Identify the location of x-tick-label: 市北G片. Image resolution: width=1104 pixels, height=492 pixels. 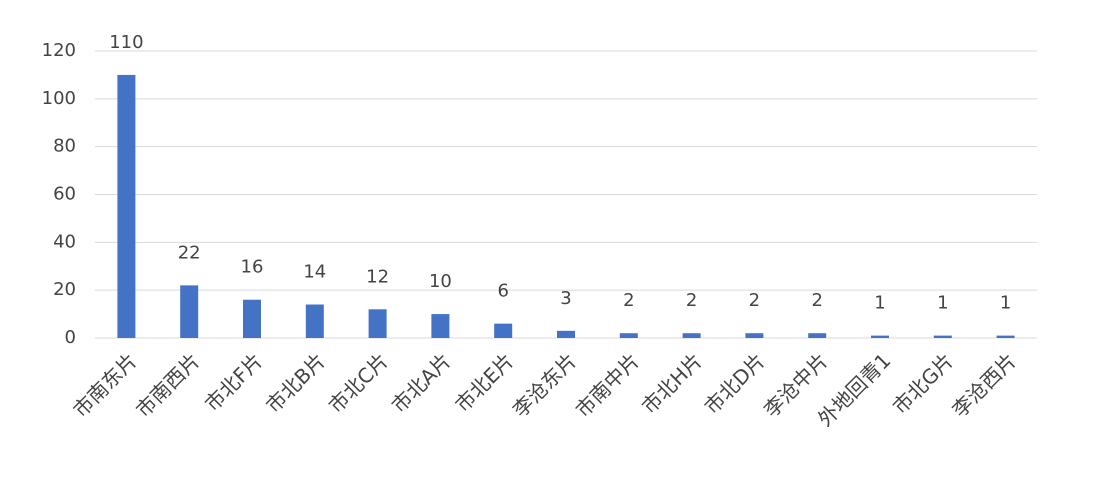
(923, 383).